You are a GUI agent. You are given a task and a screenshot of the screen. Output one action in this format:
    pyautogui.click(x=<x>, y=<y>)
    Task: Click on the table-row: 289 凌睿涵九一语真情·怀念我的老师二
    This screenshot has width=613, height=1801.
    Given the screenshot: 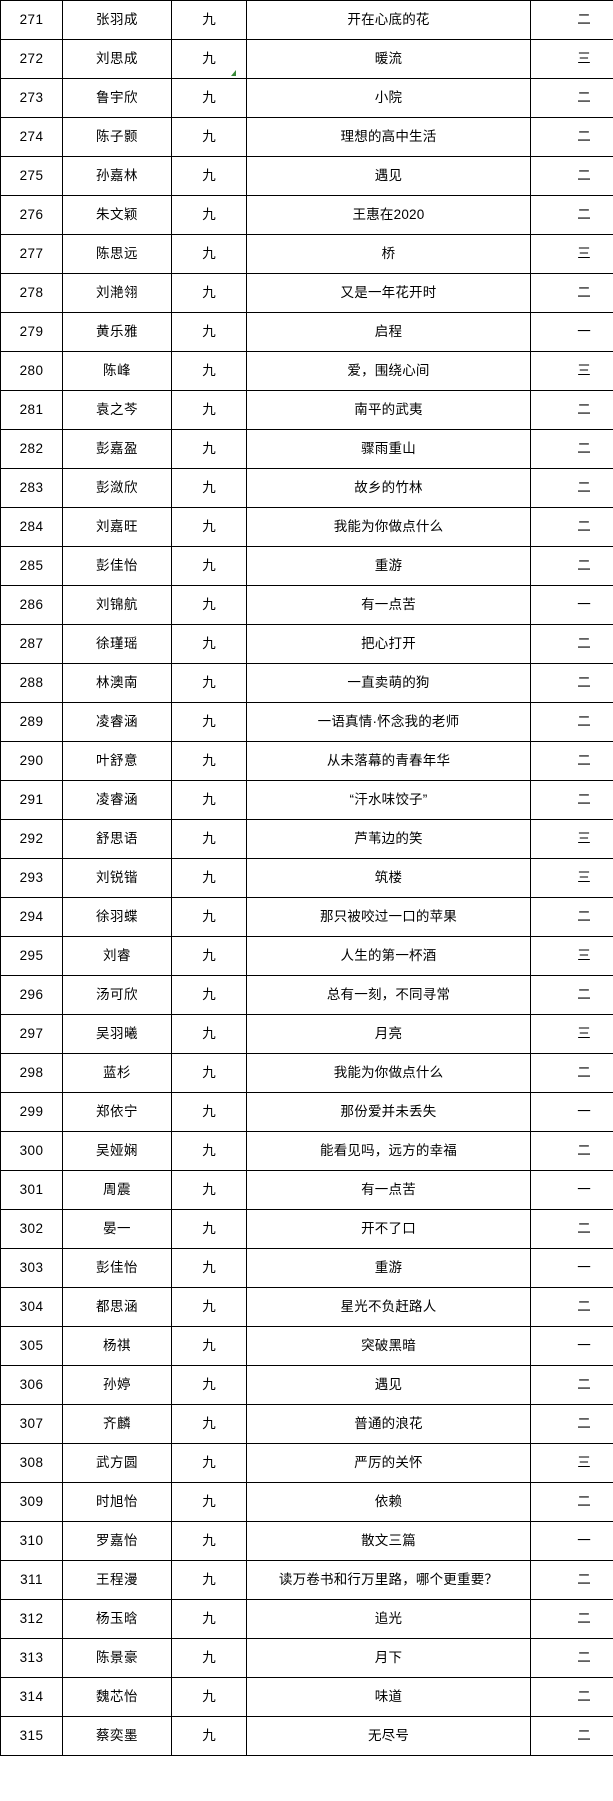 What is the action you would take?
    pyautogui.click(x=306, y=722)
    